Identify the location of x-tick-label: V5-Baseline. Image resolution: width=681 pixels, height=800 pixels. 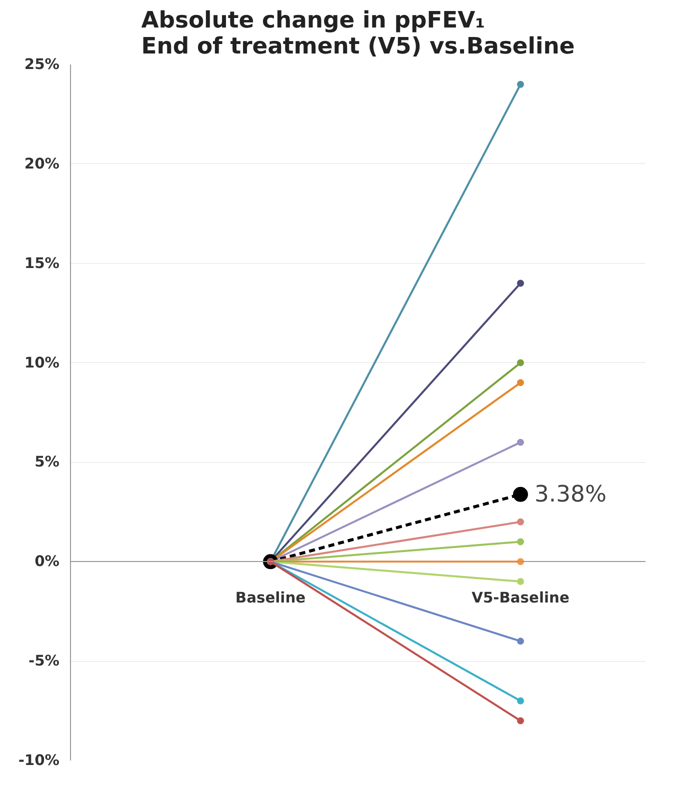
(521, 598).